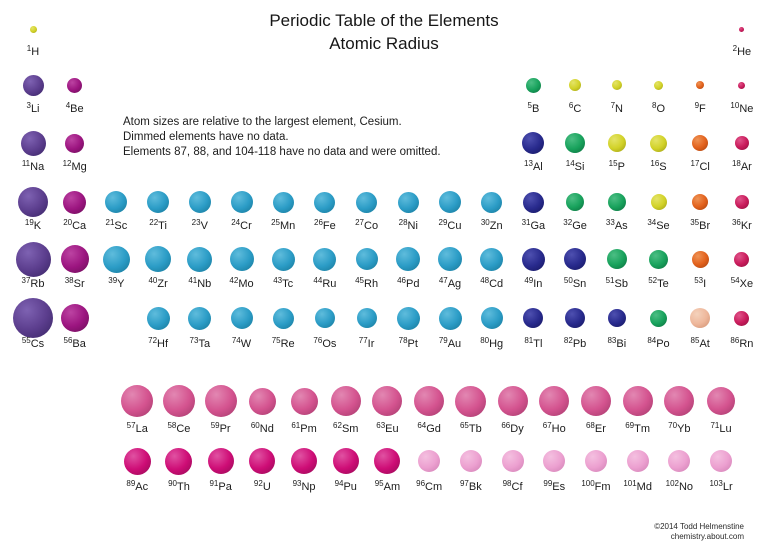 The image size is (768, 557). What do you see at coordinates (610, 280) in the screenshot?
I see `atomic-number-sb: 51` at bounding box center [610, 280].